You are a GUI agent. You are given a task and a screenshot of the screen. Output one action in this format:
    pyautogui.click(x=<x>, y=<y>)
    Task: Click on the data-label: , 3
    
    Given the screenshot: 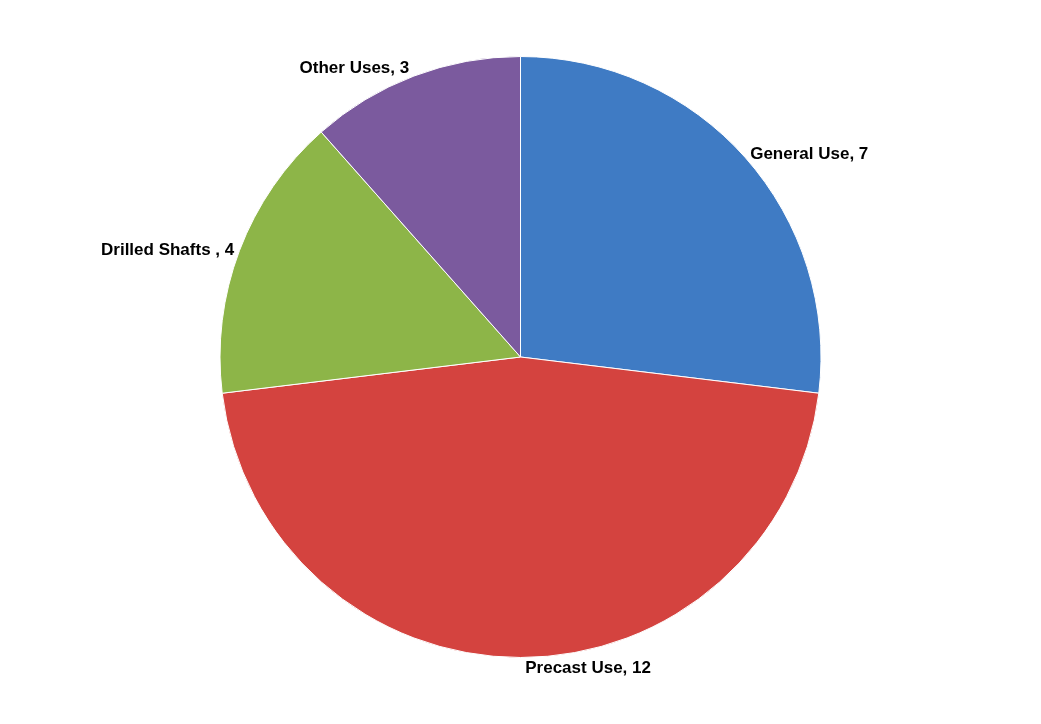 What is the action you would take?
    pyautogui.click(x=400, y=68)
    